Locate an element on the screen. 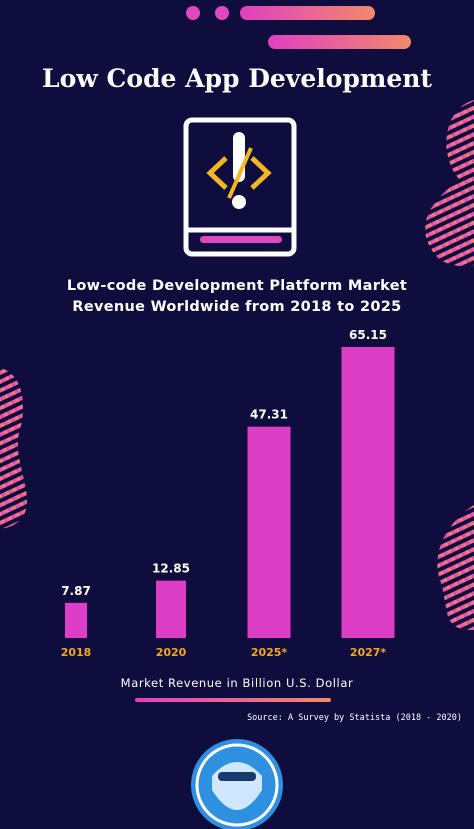  x-axis-label: Market Revenue in Billion U.S. Dollar is located at coordinates (237, 683).